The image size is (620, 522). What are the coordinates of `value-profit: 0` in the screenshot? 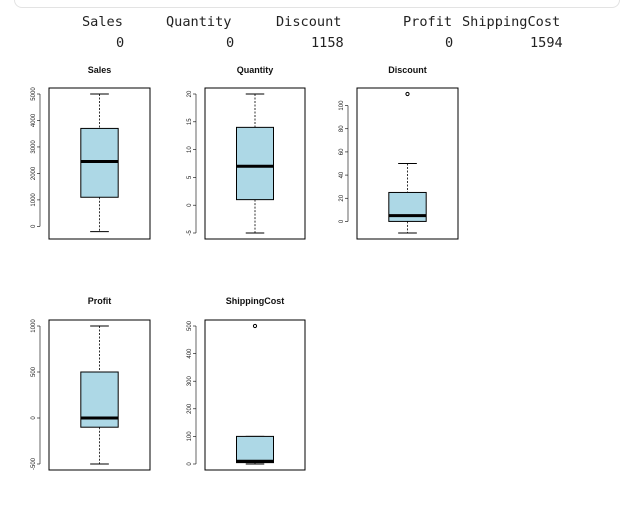 It's located at (449, 43).